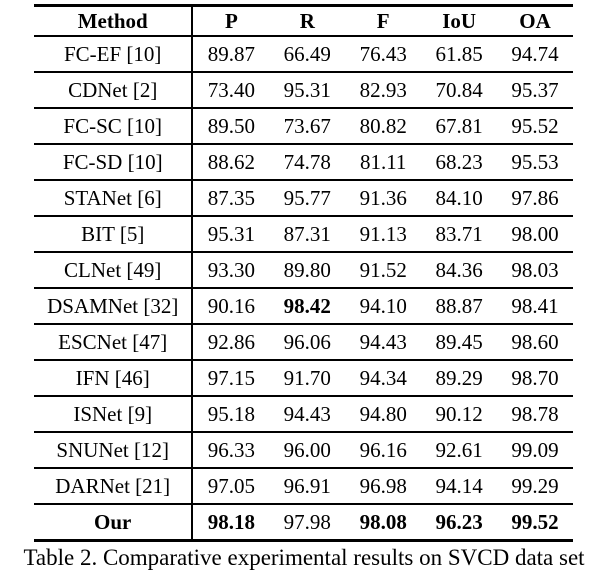  I want to click on value-cell: 67.81, so click(459, 125).